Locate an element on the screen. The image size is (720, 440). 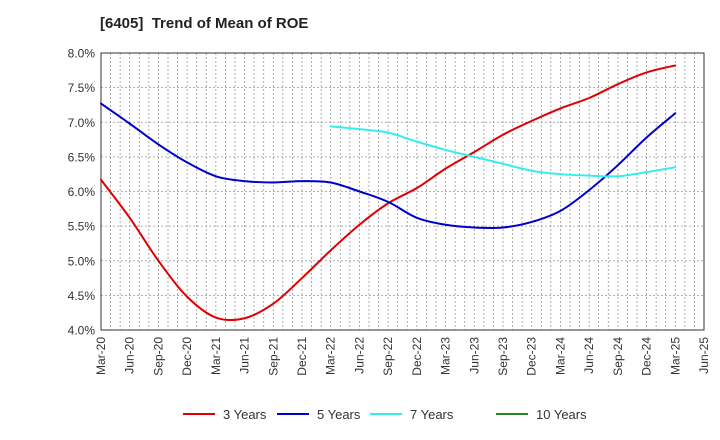
legend-label-5-years: 5 Years is located at coordinates (339, 414).